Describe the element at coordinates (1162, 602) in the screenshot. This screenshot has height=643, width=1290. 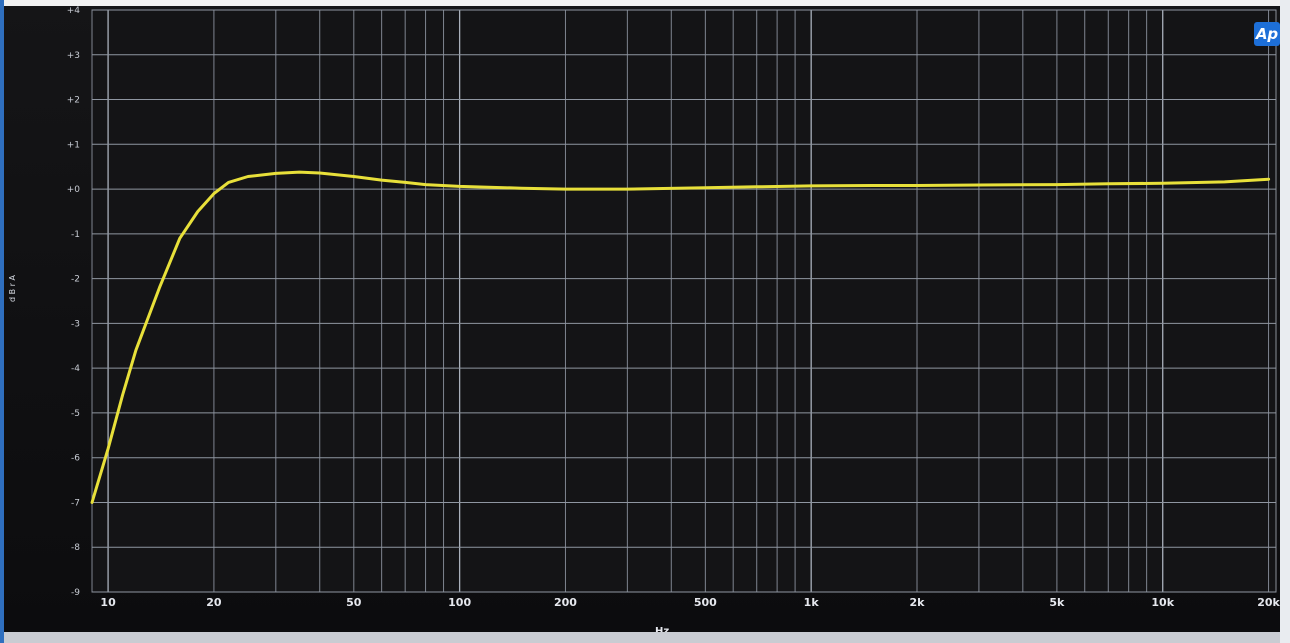
I see `x-tick-label: 10k` at that location.